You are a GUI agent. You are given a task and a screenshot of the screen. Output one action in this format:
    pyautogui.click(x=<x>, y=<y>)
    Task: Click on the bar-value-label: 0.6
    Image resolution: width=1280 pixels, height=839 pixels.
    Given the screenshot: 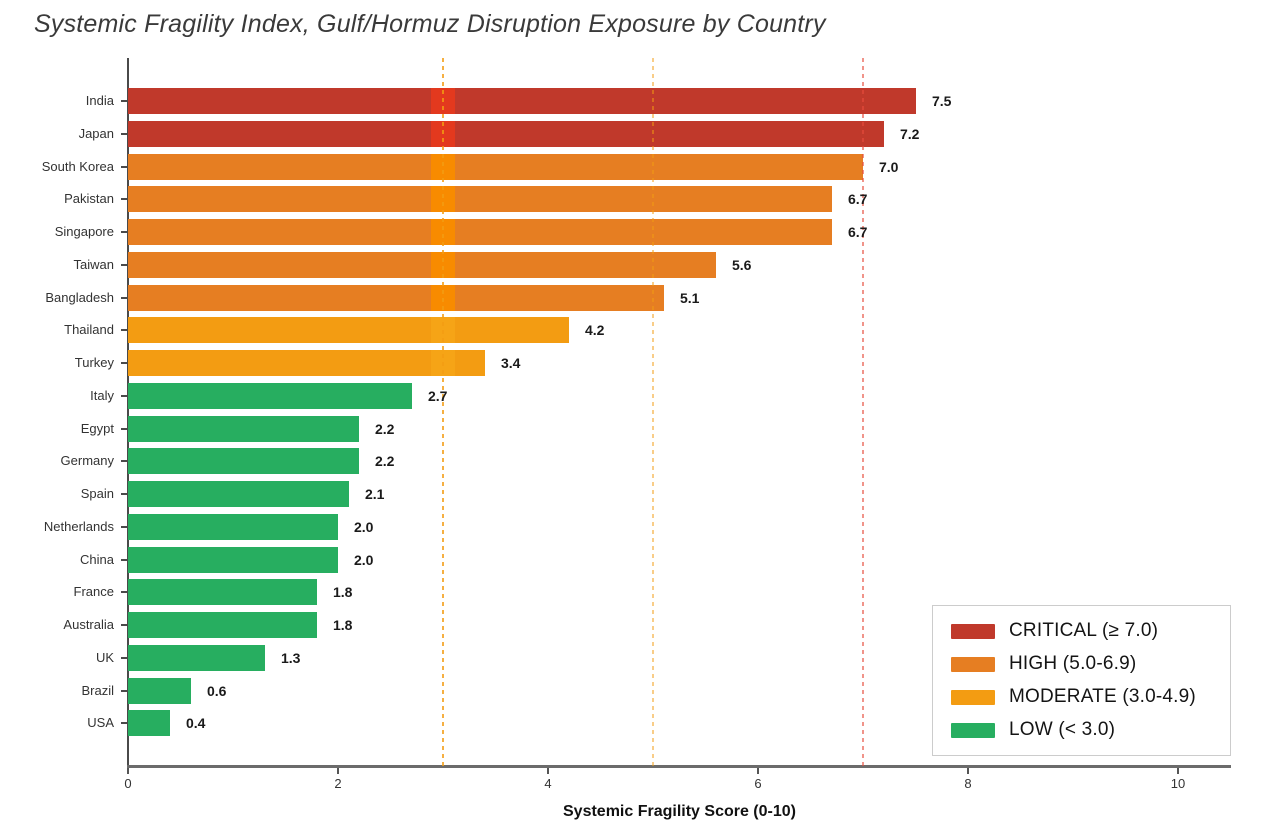 What is the action you would take?
    pyautogui.click(x=217, y=691)
    